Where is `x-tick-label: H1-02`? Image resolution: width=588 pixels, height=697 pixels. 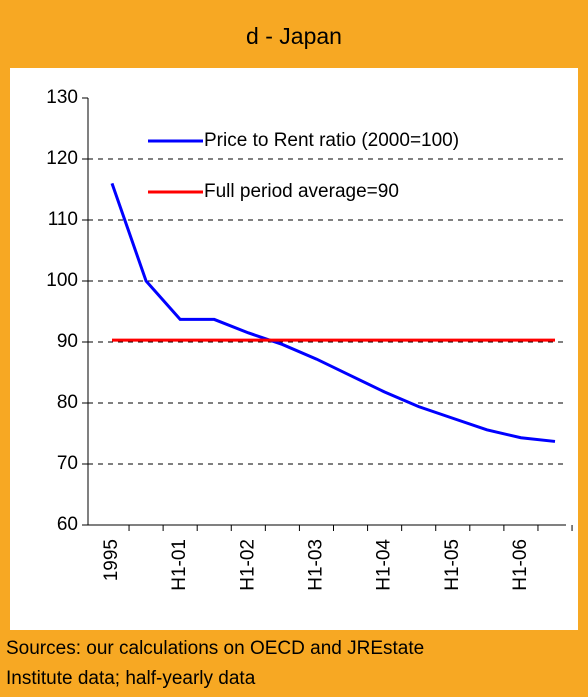 x-tick-label: H1-02 is located at coordinates (247, 565).